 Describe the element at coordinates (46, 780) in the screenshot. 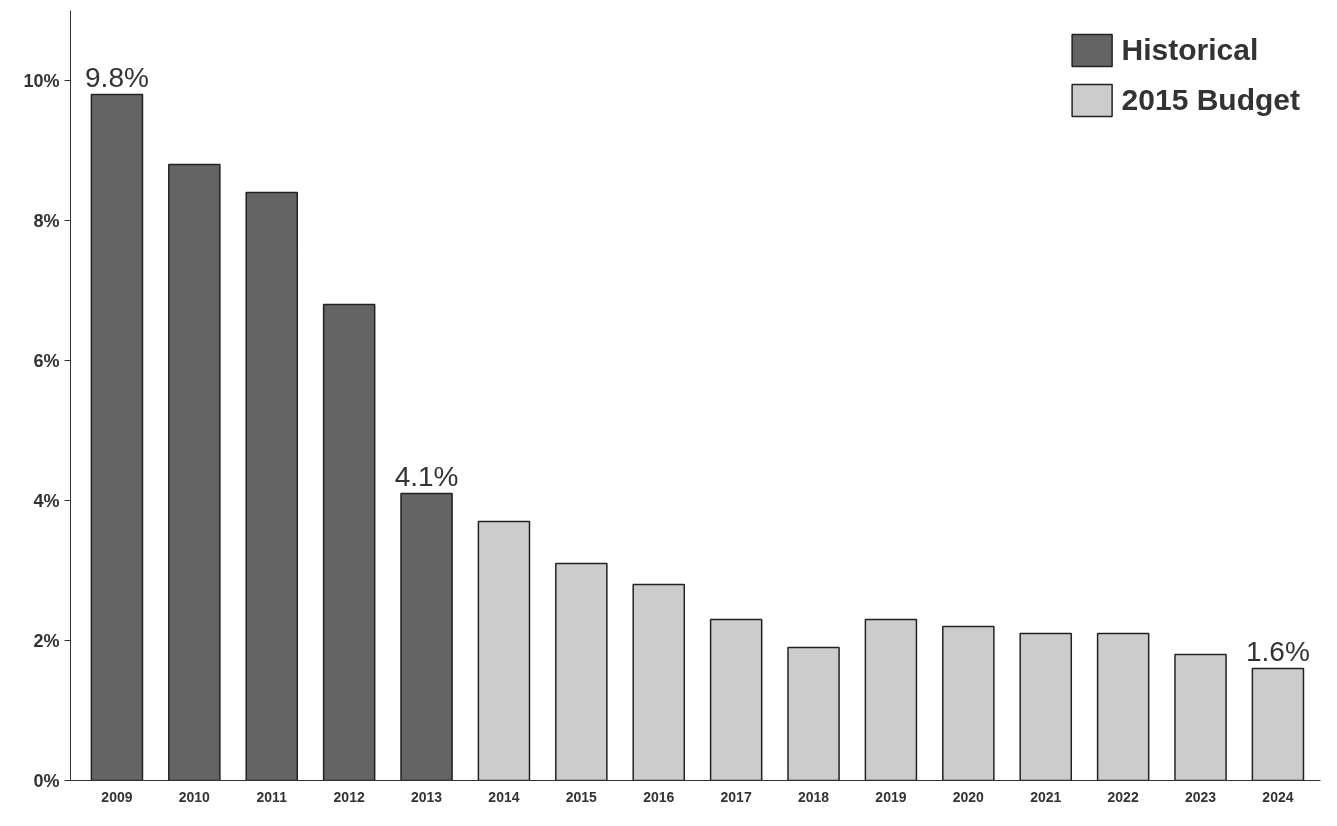

I see `y-tick-label: 0%` at that location.